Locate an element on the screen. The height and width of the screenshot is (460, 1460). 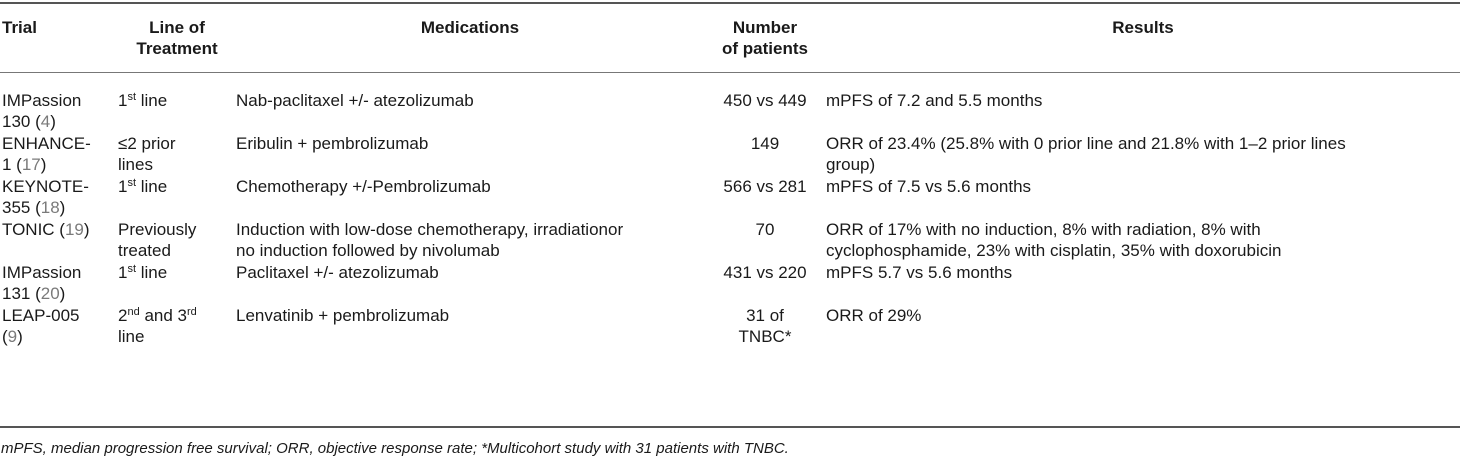
reference-link: 19 is located at coordinates (74, 229).